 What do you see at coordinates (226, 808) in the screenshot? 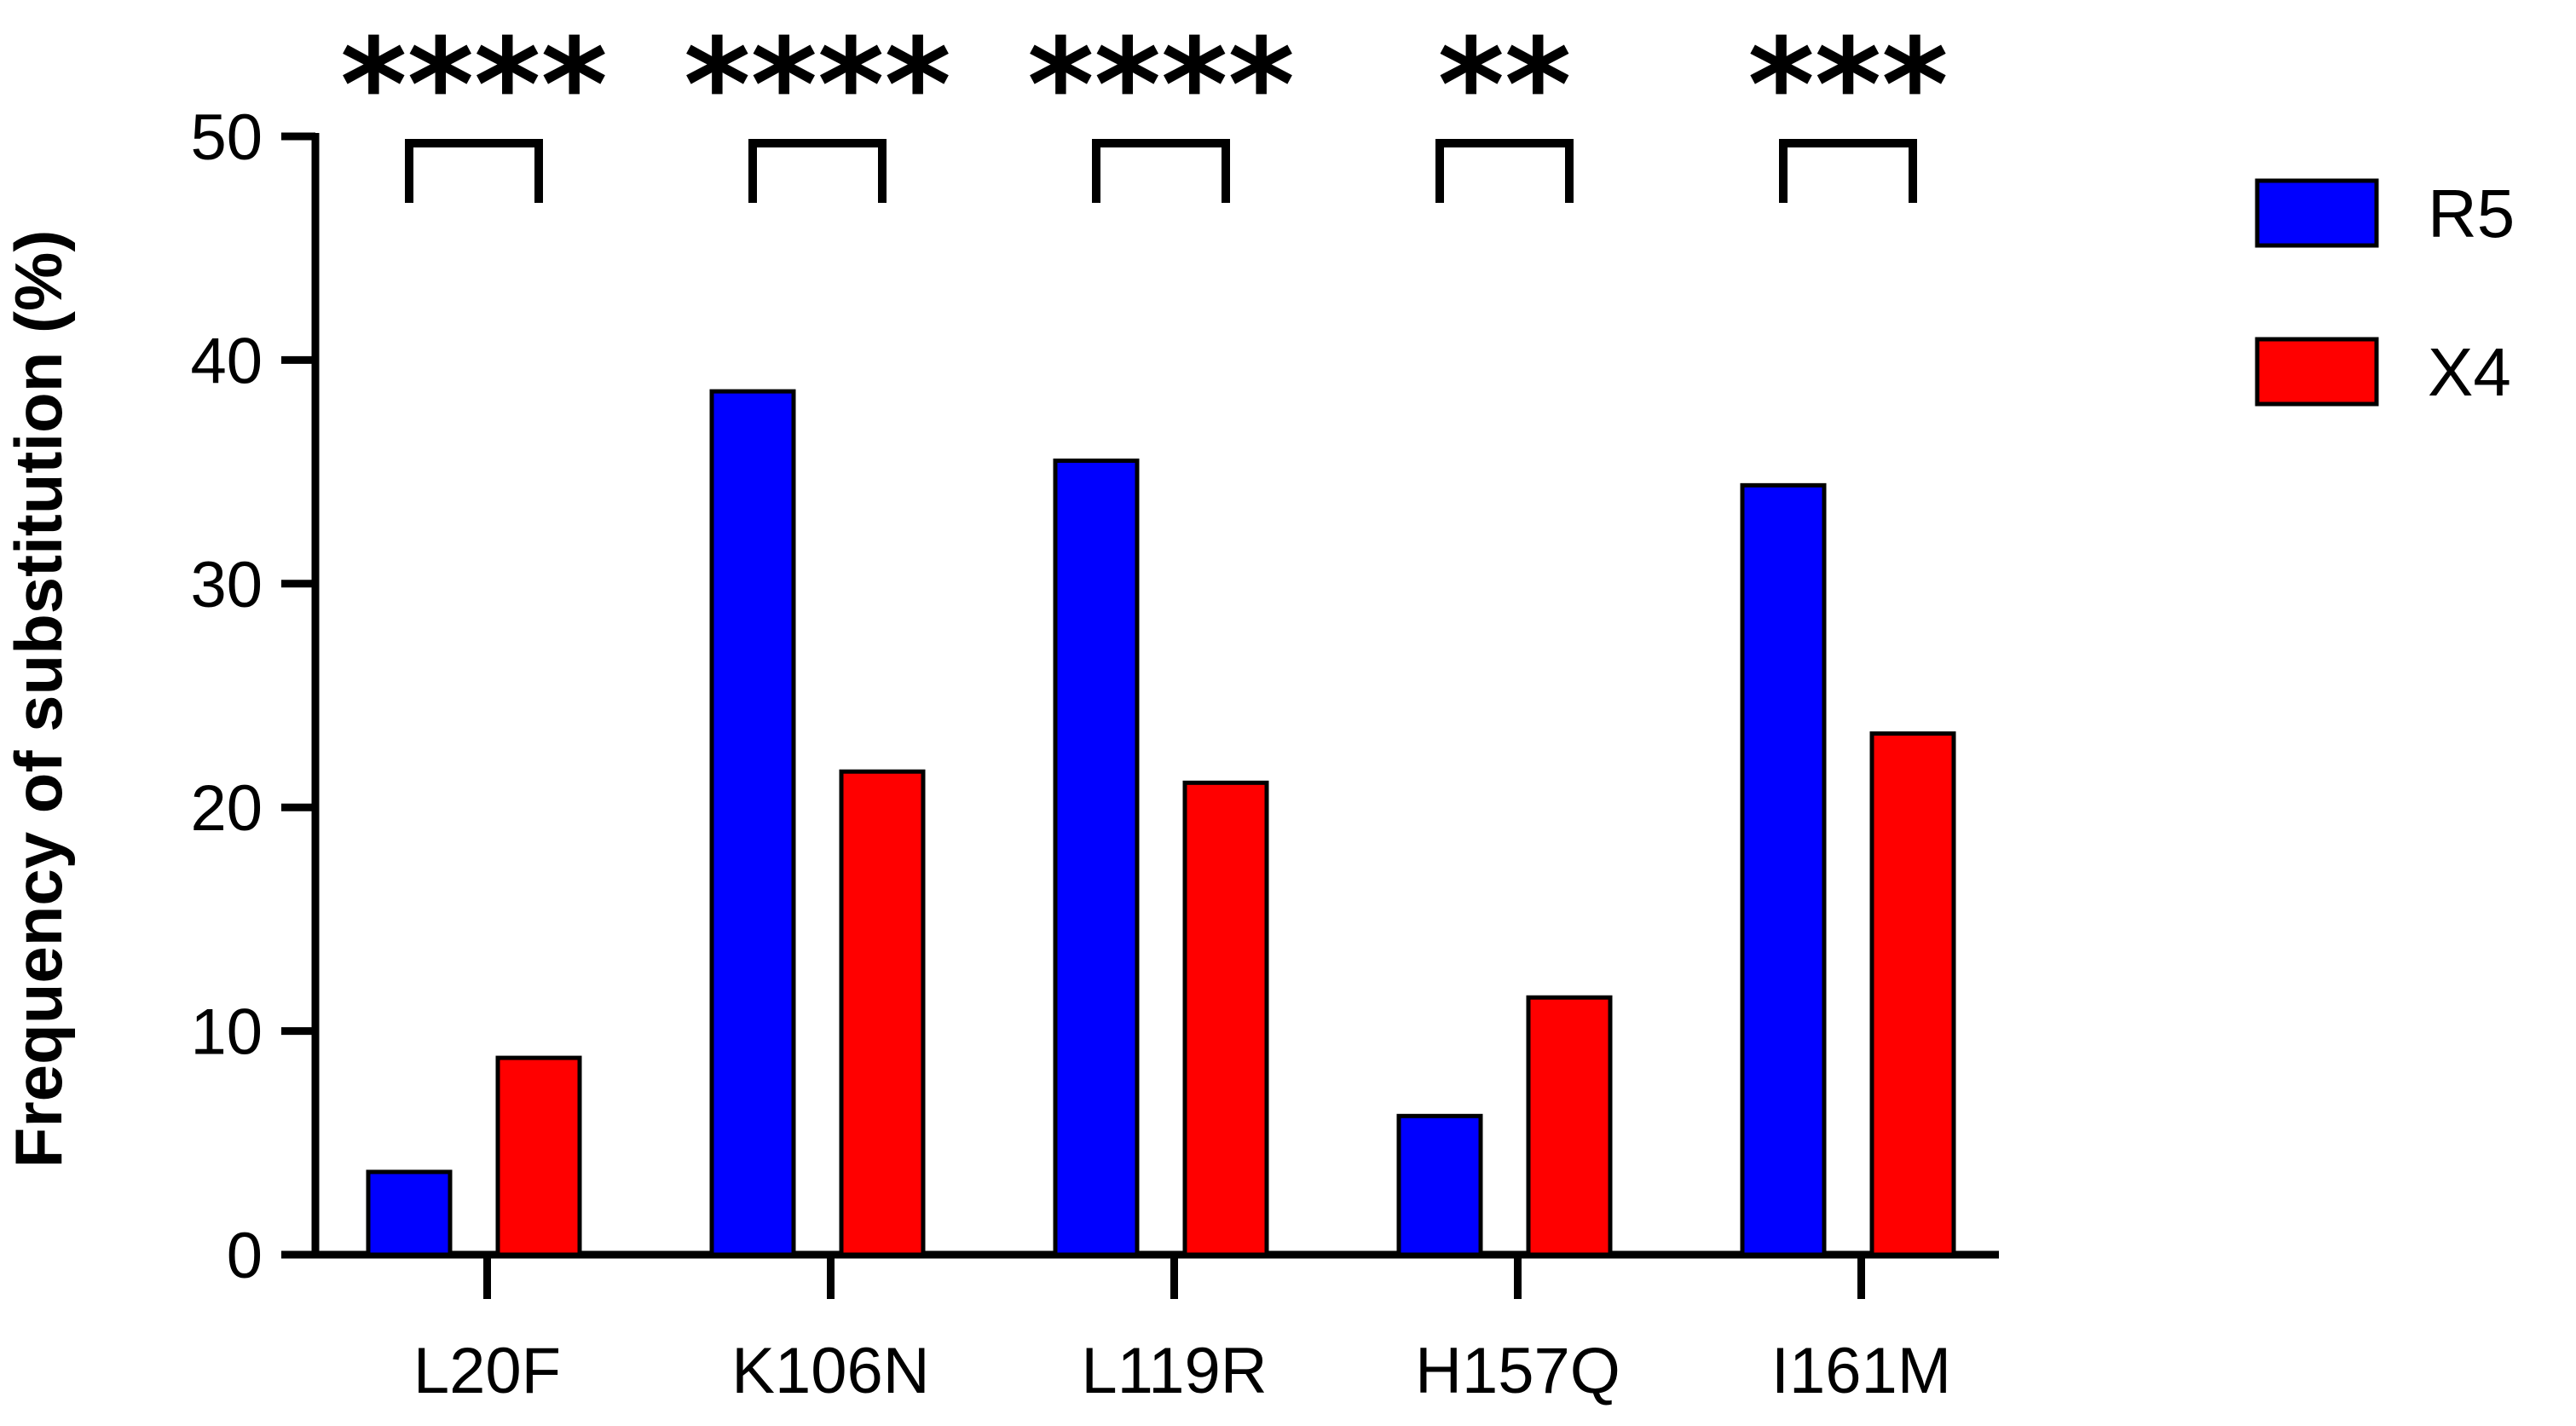
I see `y-tick-label: 20` at bounding box center [226, 808].